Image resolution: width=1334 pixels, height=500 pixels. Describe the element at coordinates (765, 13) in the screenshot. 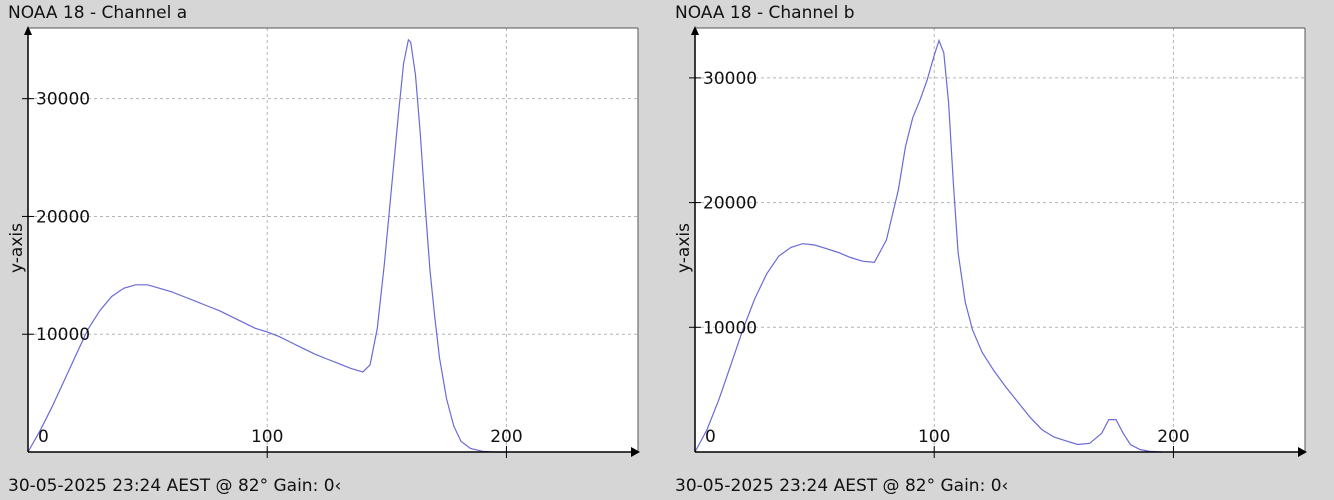

I see `chart-title: NOAA 18 - Channel b` at that location.